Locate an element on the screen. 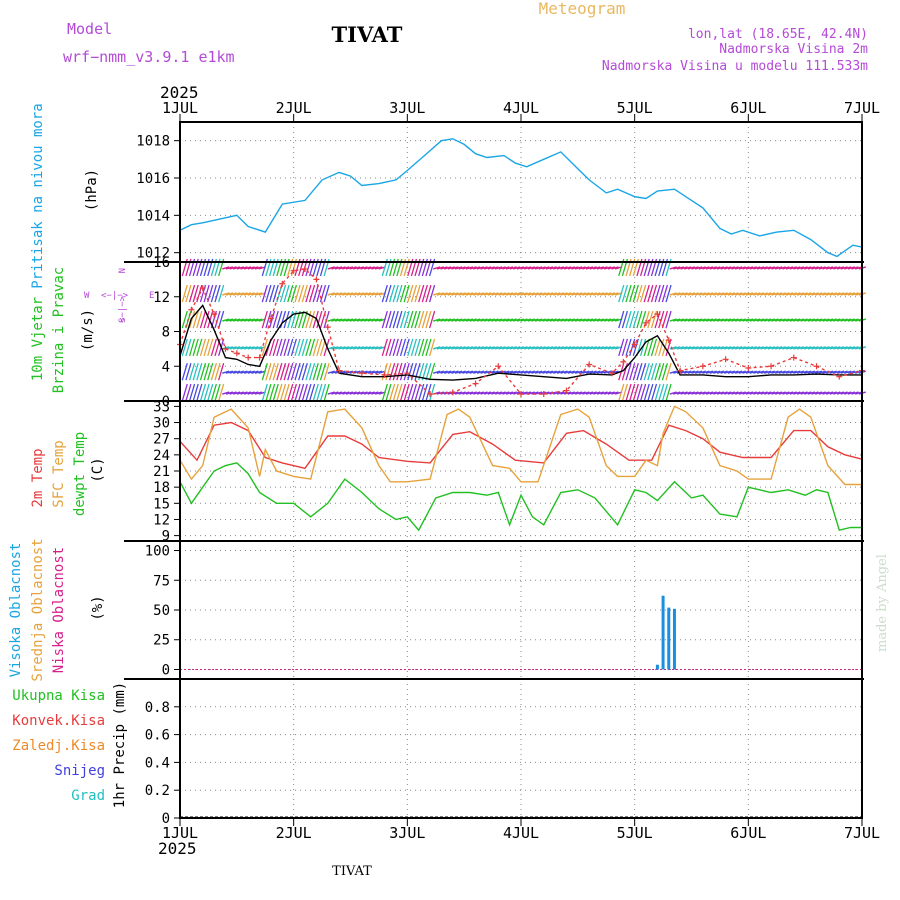 This screenshot has width=900, height=900. x-tick-label-bottom: 4JUL is located at coordinates (521, 833).